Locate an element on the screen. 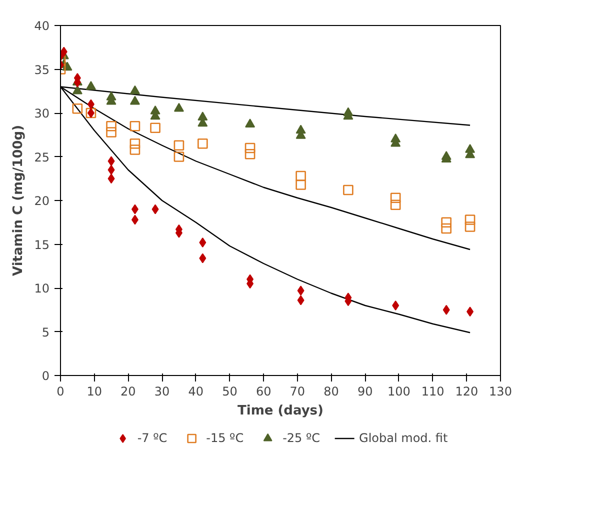 Image resolution: width=597 pixels, height=523 pixels. x-tick-label: 120 is located at coordinates (466, 391).